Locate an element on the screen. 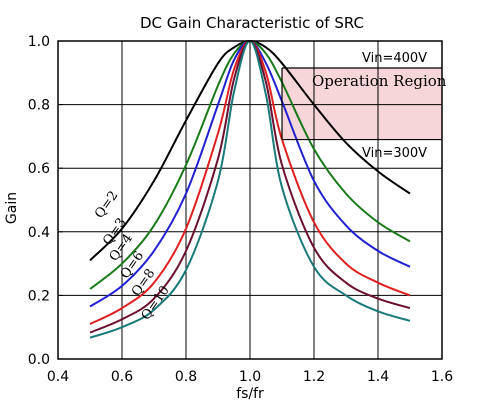  region-lines is located at coordinates (361, 104).